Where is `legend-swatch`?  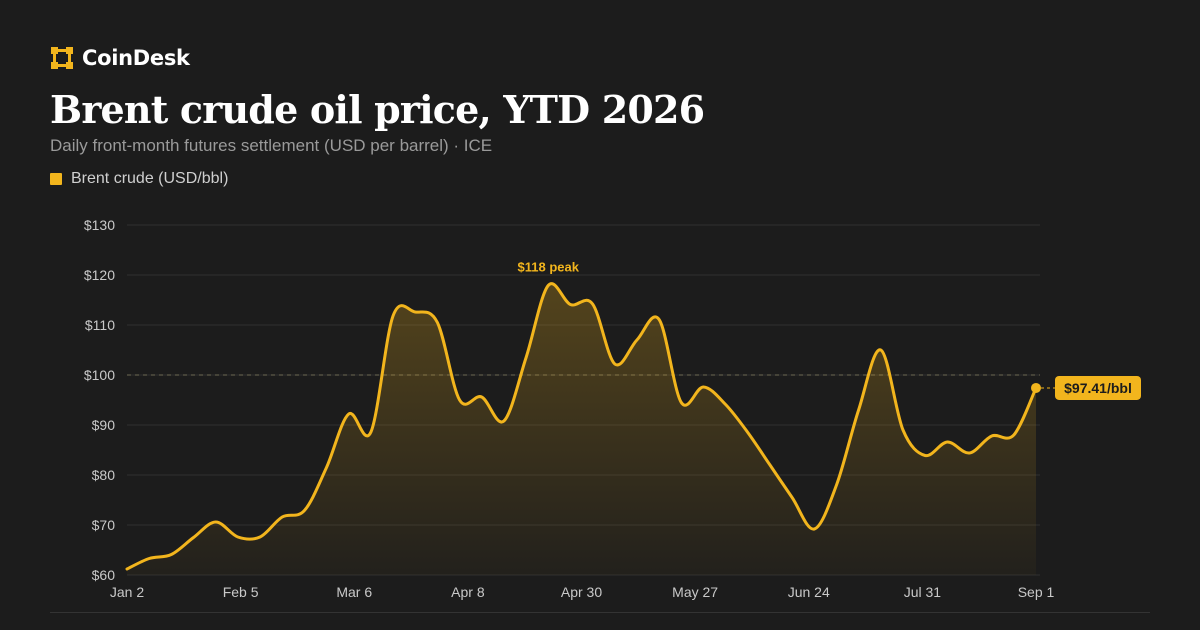 legend-swatch is located at coordinates (56, 179).